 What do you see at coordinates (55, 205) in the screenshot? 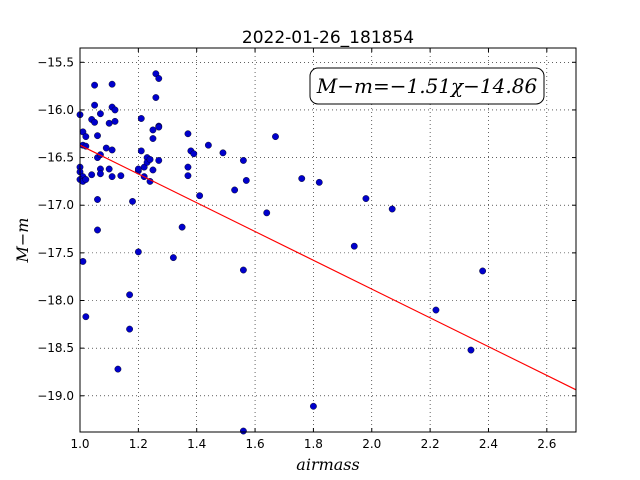
I see `y-tick-label: −17.0` at bounding box center [55, 205].